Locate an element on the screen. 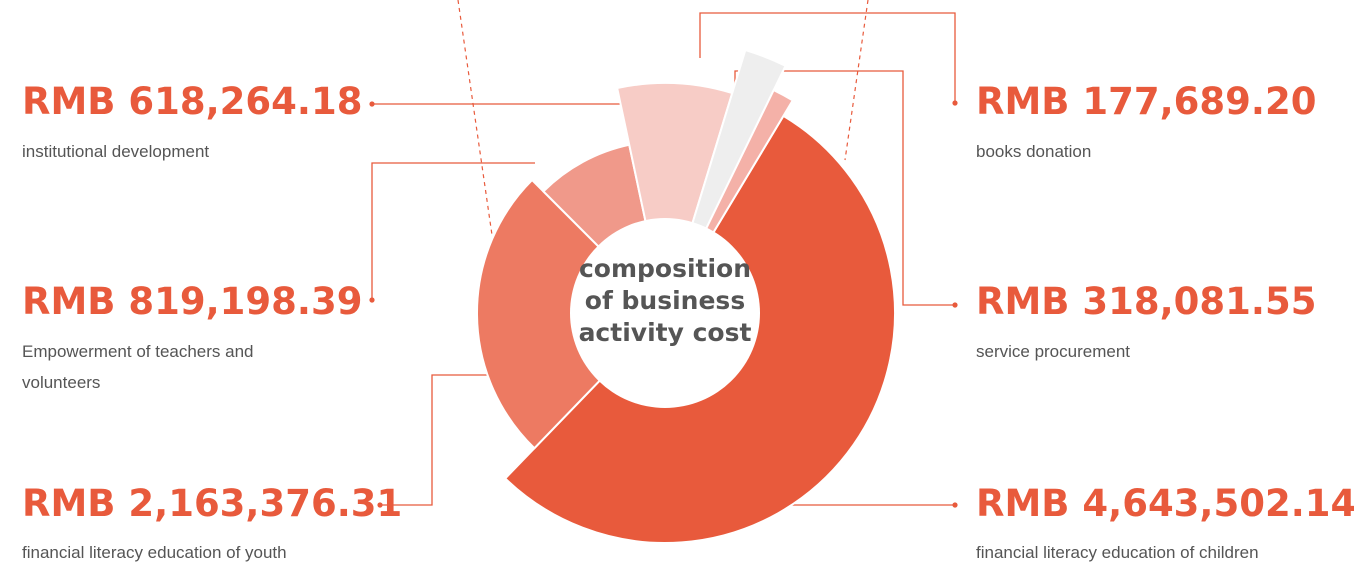 The image size is (1354, 568). slice-label-institutional-development: institutional development is located at coordinates (116, 151).